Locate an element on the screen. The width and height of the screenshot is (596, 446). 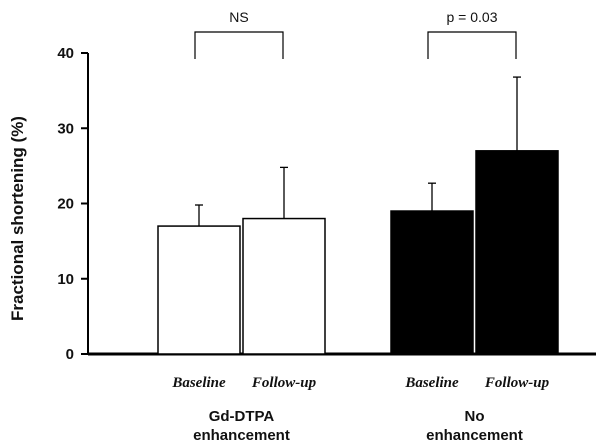
group-label-line1: No is located at coordinates (475, 416).